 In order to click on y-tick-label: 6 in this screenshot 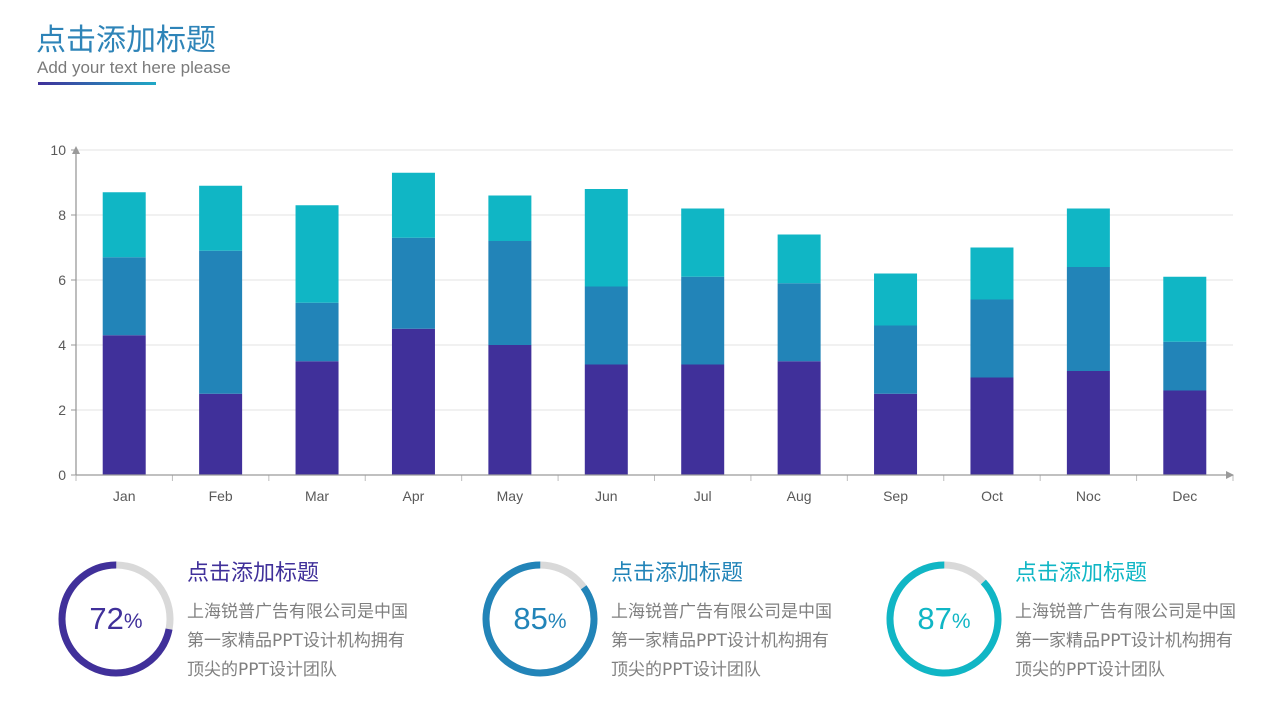, I will do `click(62, 280)`.